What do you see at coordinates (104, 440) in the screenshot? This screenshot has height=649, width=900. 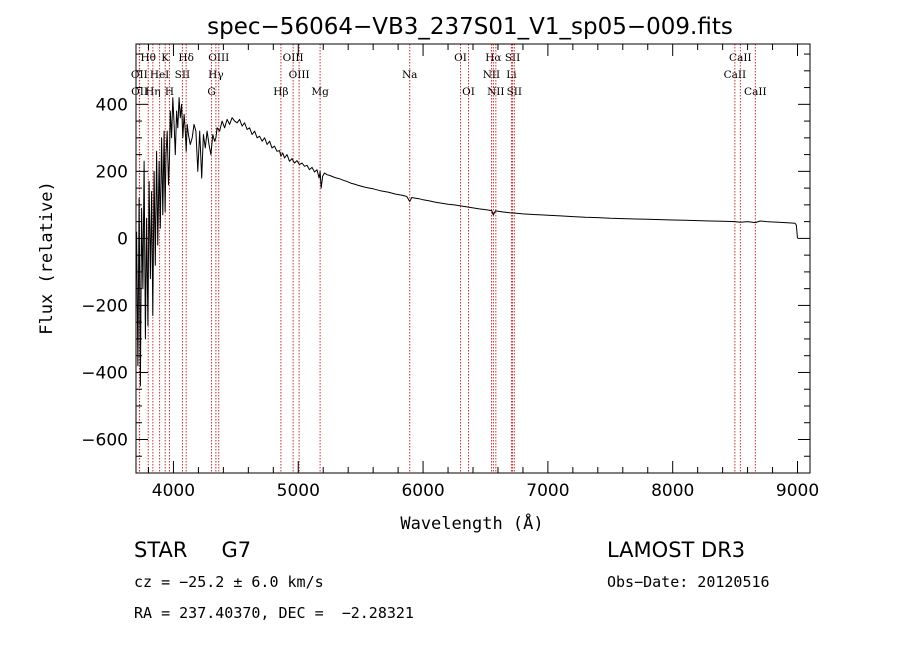 I see `y-tick-label: −600` at bounding box center [104, 440].